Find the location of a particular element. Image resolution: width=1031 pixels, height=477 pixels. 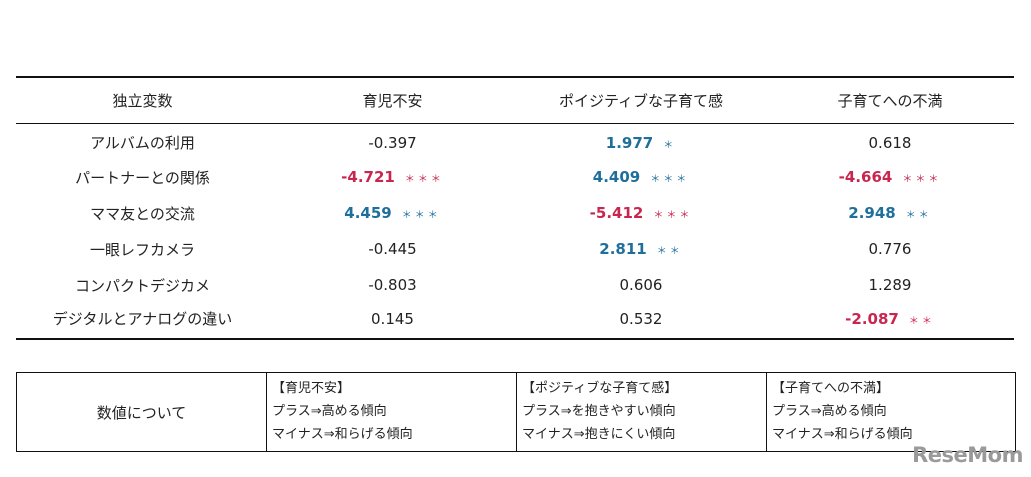

header-independent-variable: 独立変数 is located at coordinates (142, 100).